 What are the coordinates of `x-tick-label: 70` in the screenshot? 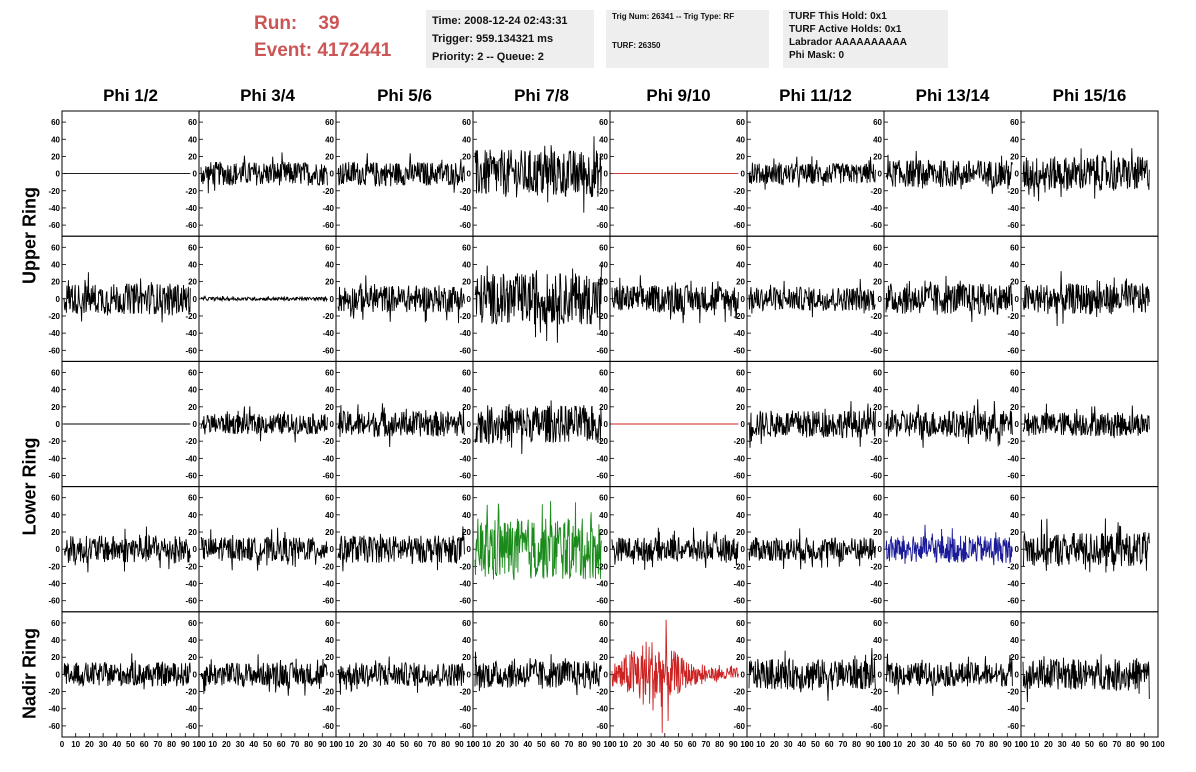 It's located at (979, 744).